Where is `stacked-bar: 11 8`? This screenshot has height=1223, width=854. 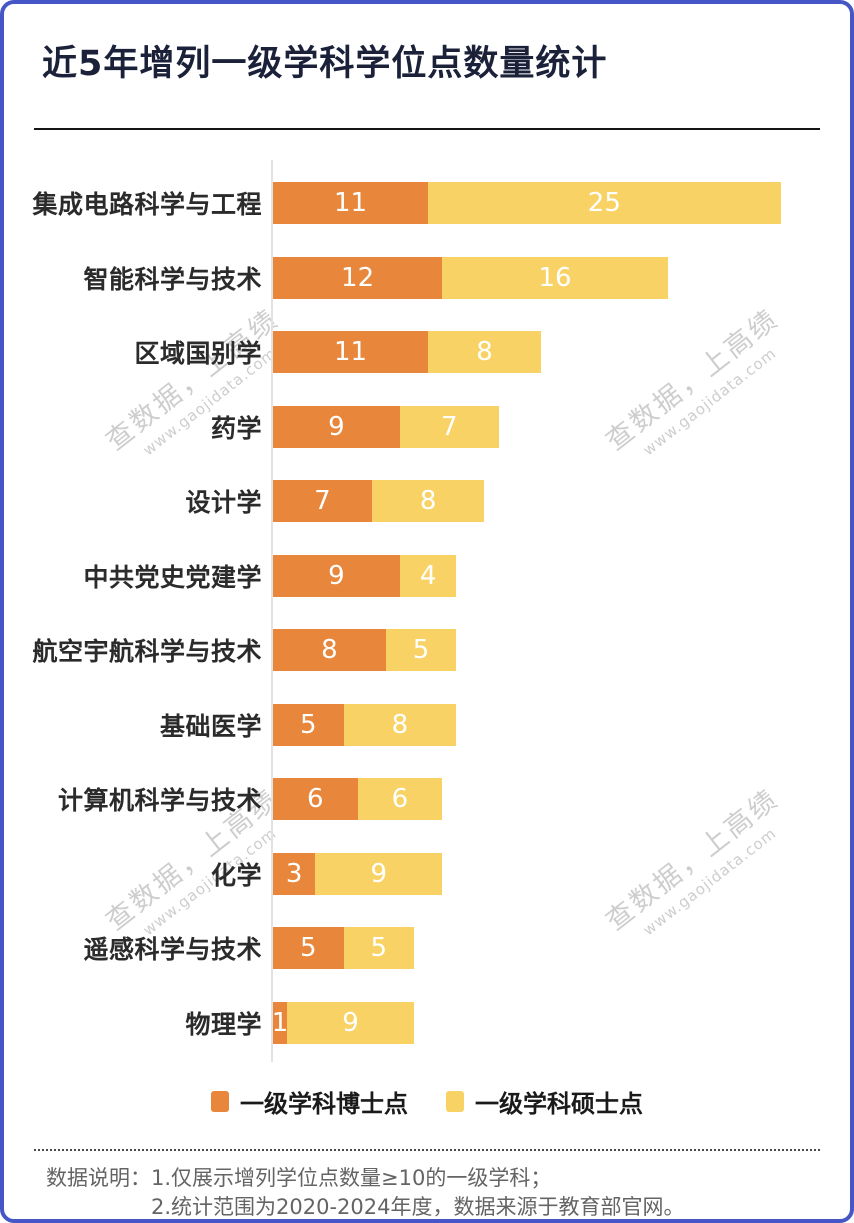
stacked-bar: 11 8 is located at coordinates (407, 352).